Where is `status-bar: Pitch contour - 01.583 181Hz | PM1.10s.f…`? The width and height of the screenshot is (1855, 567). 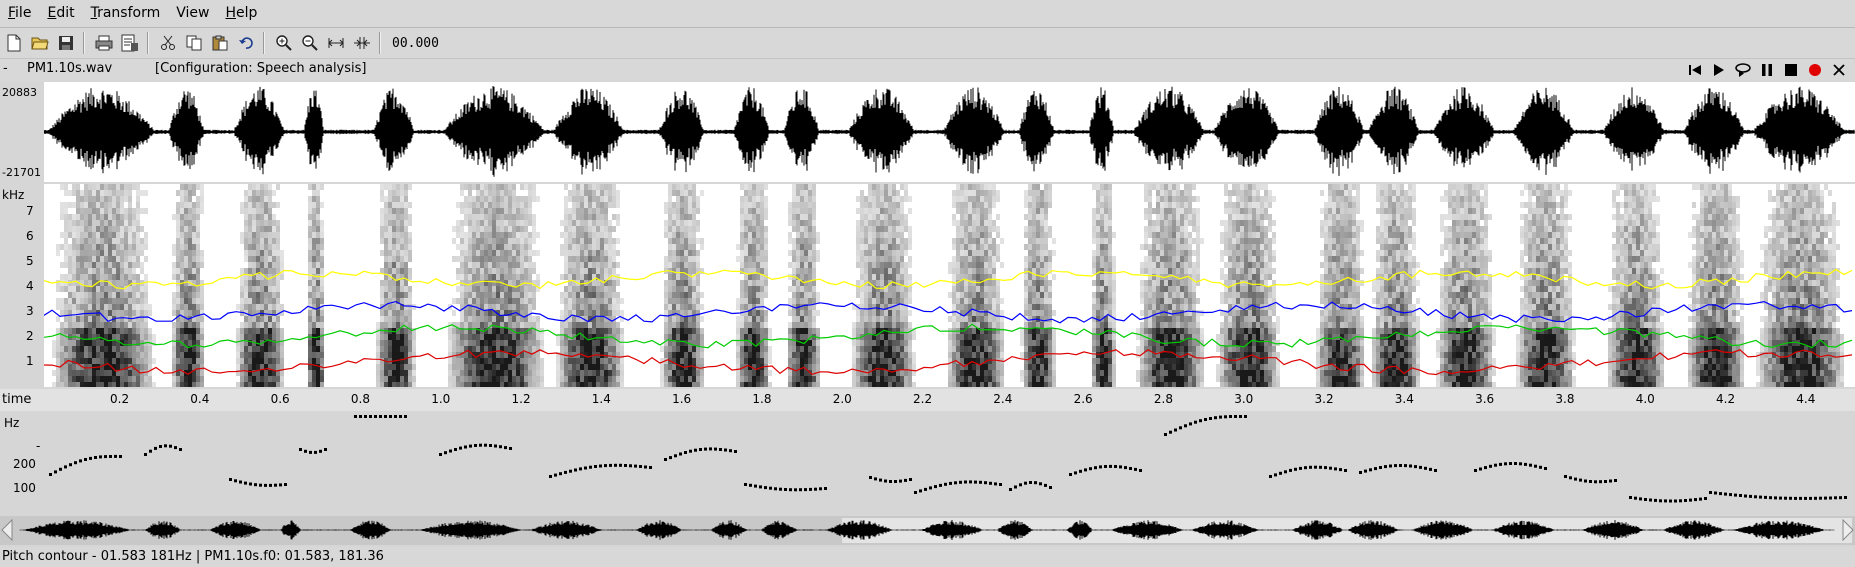
status-bar: Pitch contour - 01.583 181Hz | PM1.10s.f… is located at coordinates (927, 557).